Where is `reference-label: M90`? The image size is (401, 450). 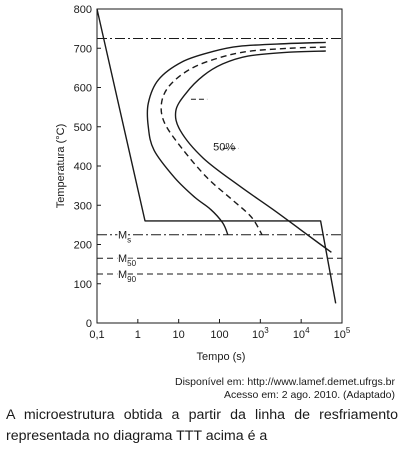 reference-label: M90 is located at coordinates (127, 276).